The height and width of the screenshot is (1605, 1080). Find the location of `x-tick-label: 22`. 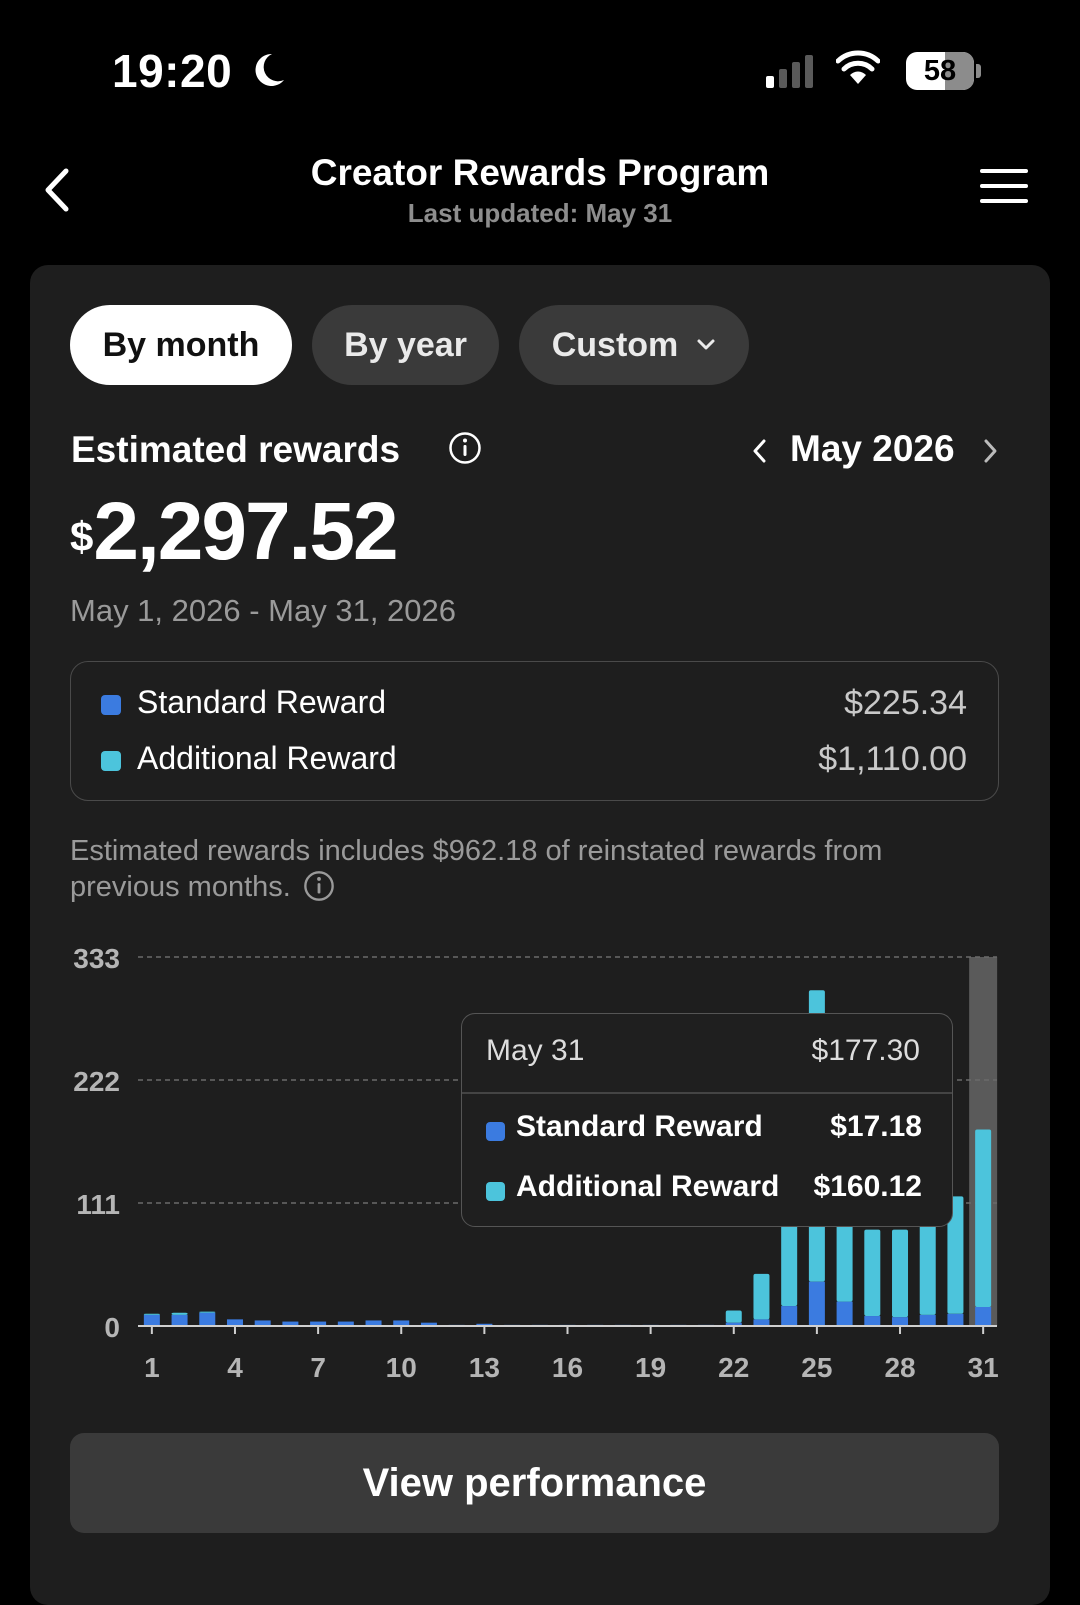

x-tick-label: 22 is located at coordinates (733, 1367).